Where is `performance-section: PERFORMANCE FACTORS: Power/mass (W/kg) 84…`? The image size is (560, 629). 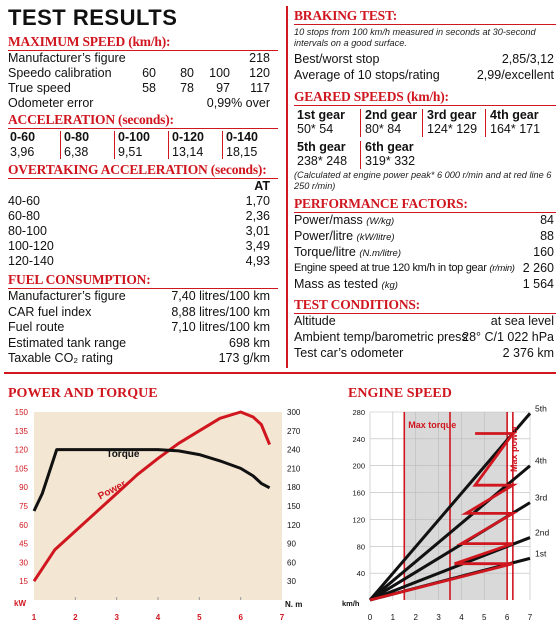 performance-section: PERFORMANCE FACTORS: Power/mass (W/kg) 84… is located at coordinates (425, 244).